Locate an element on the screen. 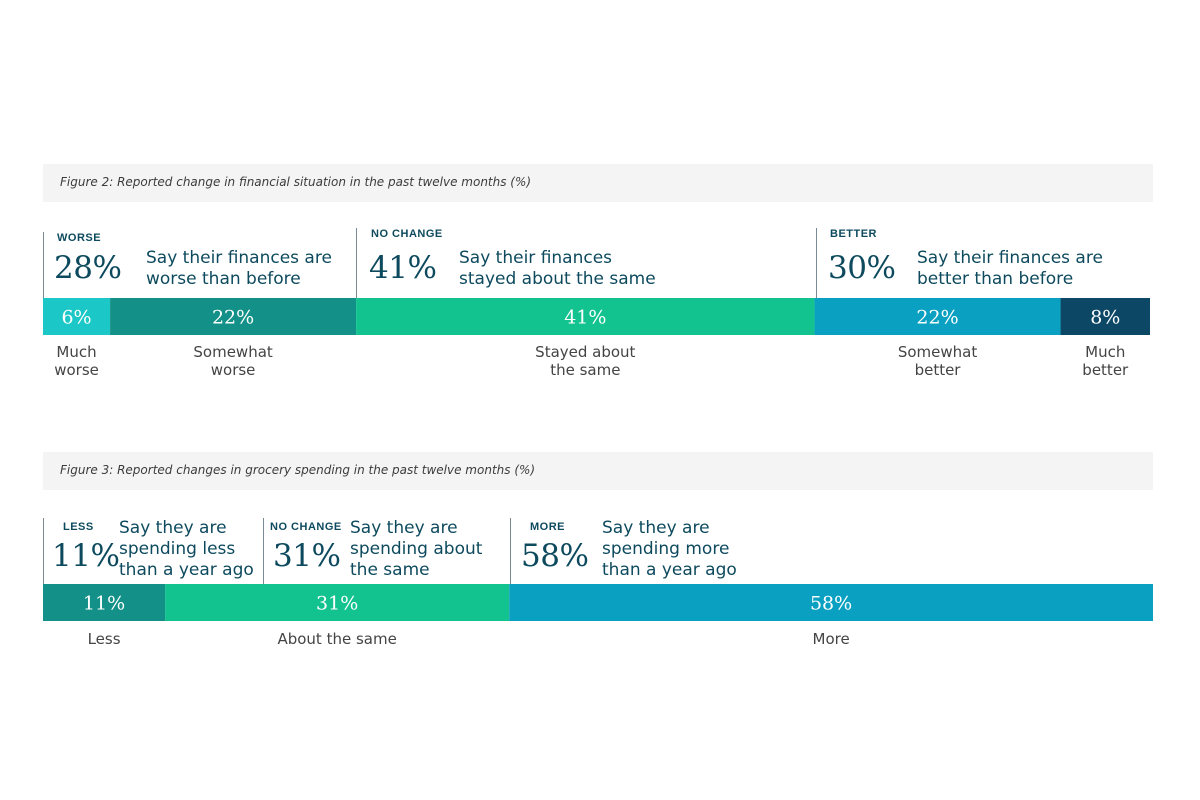  fig3-bar-value-label-0: 11% is located at coordinates (104, 604).